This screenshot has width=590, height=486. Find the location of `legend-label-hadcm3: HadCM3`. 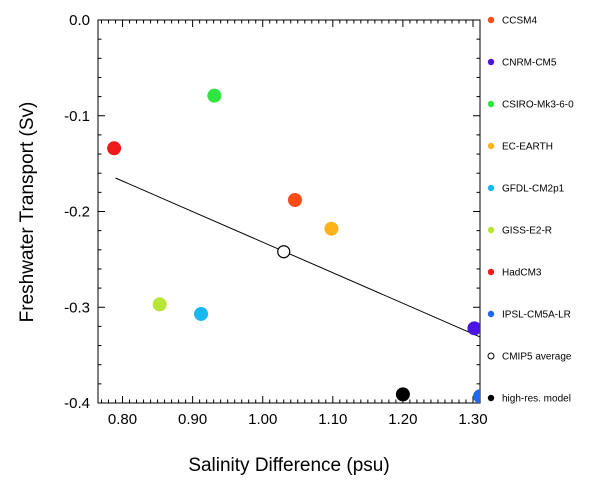

legend-label-hadcm3: HadCM3 is located at coordinates (522, 273).